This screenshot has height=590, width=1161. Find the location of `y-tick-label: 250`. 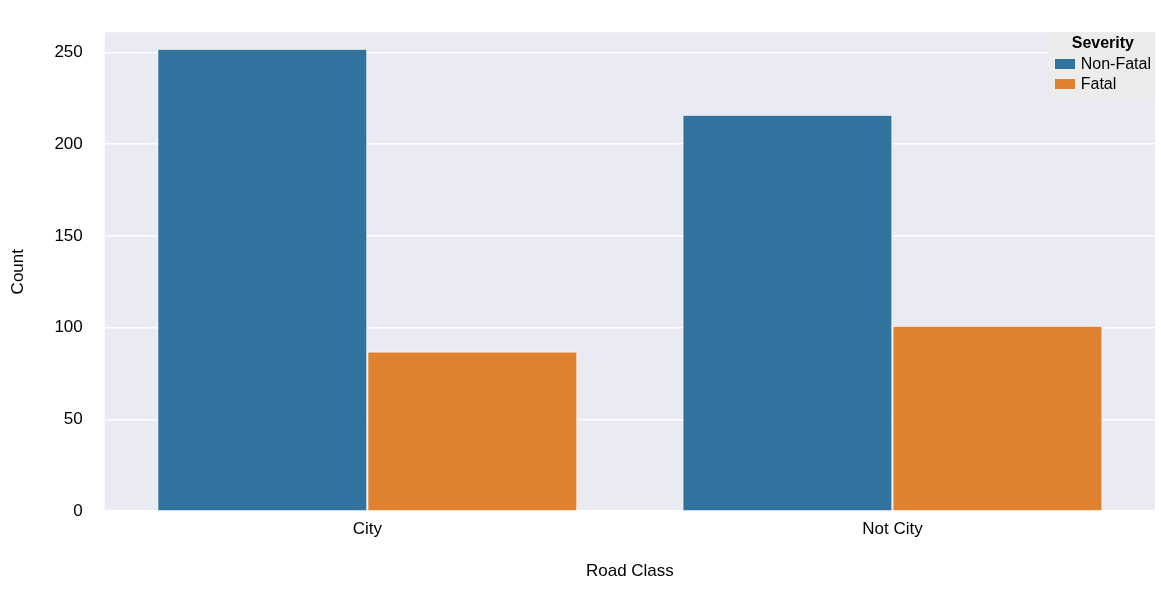

y-tick-label: 250 is located at coordinates (68, 52).